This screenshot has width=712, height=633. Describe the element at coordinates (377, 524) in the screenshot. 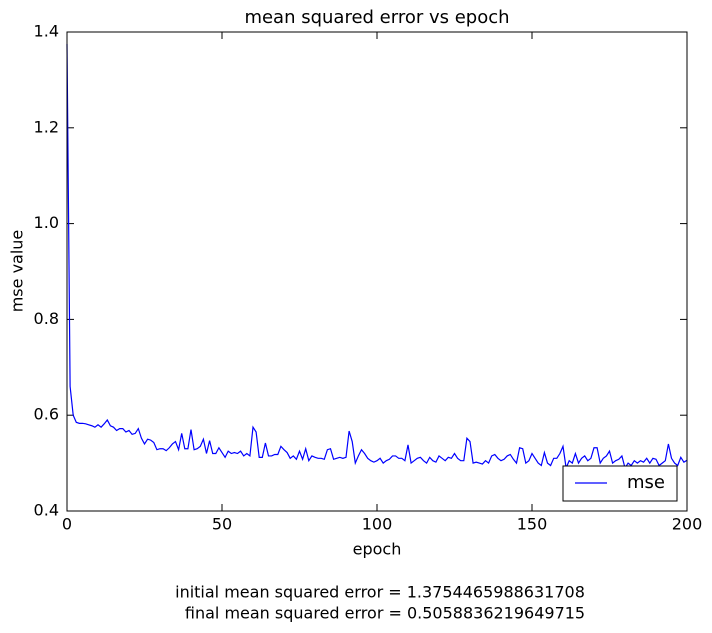

I see `x-tick-label: 100` at that location.